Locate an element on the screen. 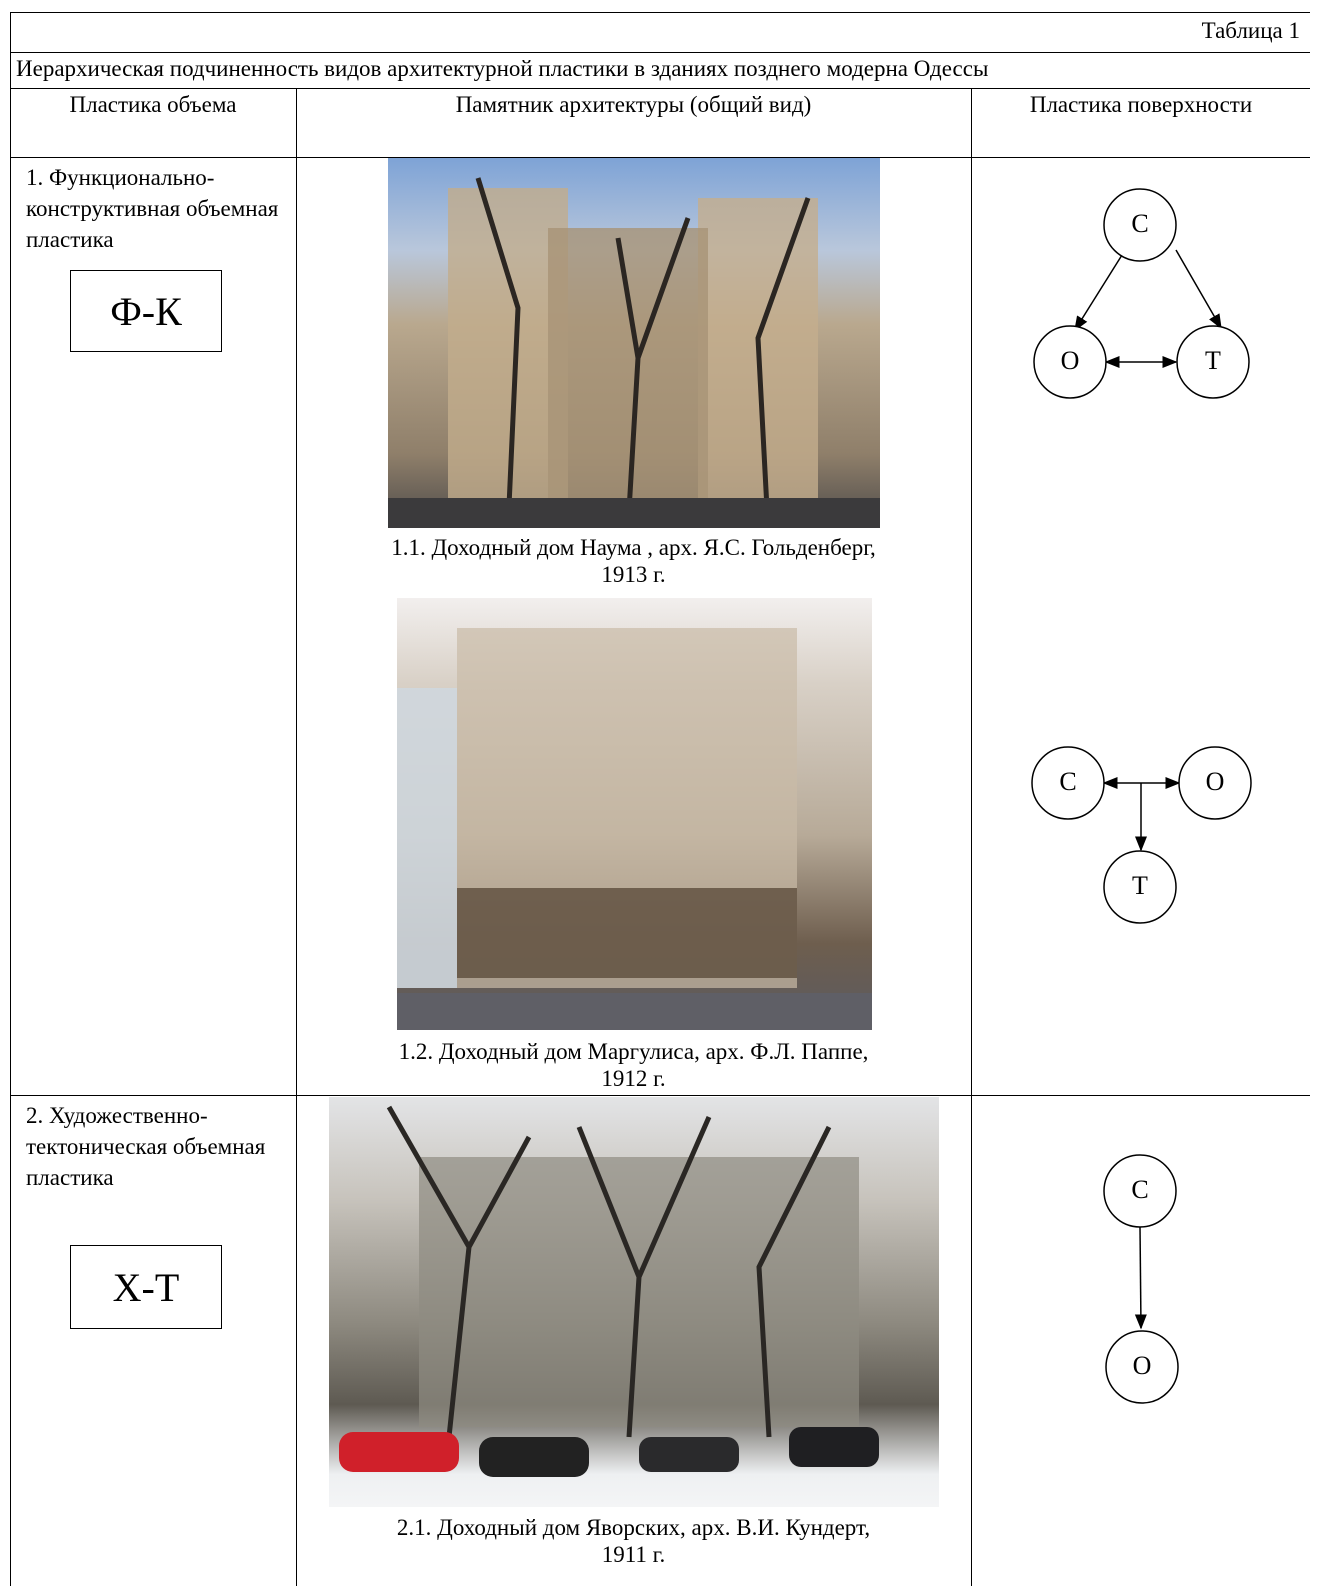 This screenshot has width=1318, height=1586. caption-line: 1911 г. is located at coordinates (633, 1554).